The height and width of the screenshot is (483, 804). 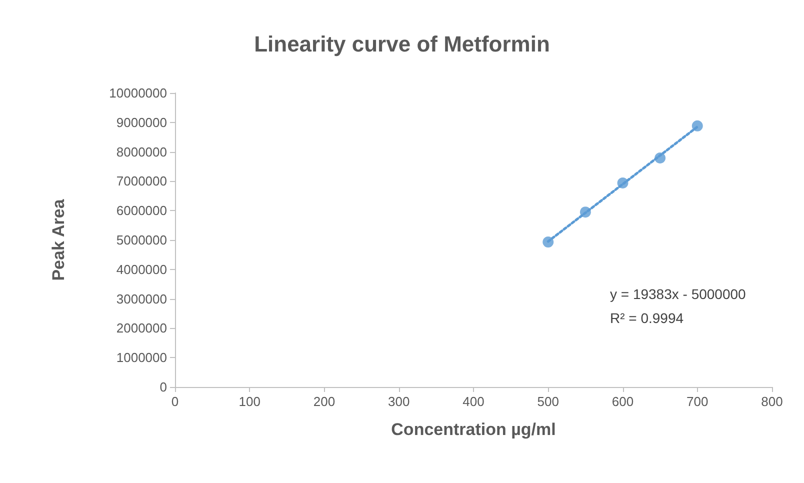 I want to click on x-tick-label: 800, so click(x=772, y=401).